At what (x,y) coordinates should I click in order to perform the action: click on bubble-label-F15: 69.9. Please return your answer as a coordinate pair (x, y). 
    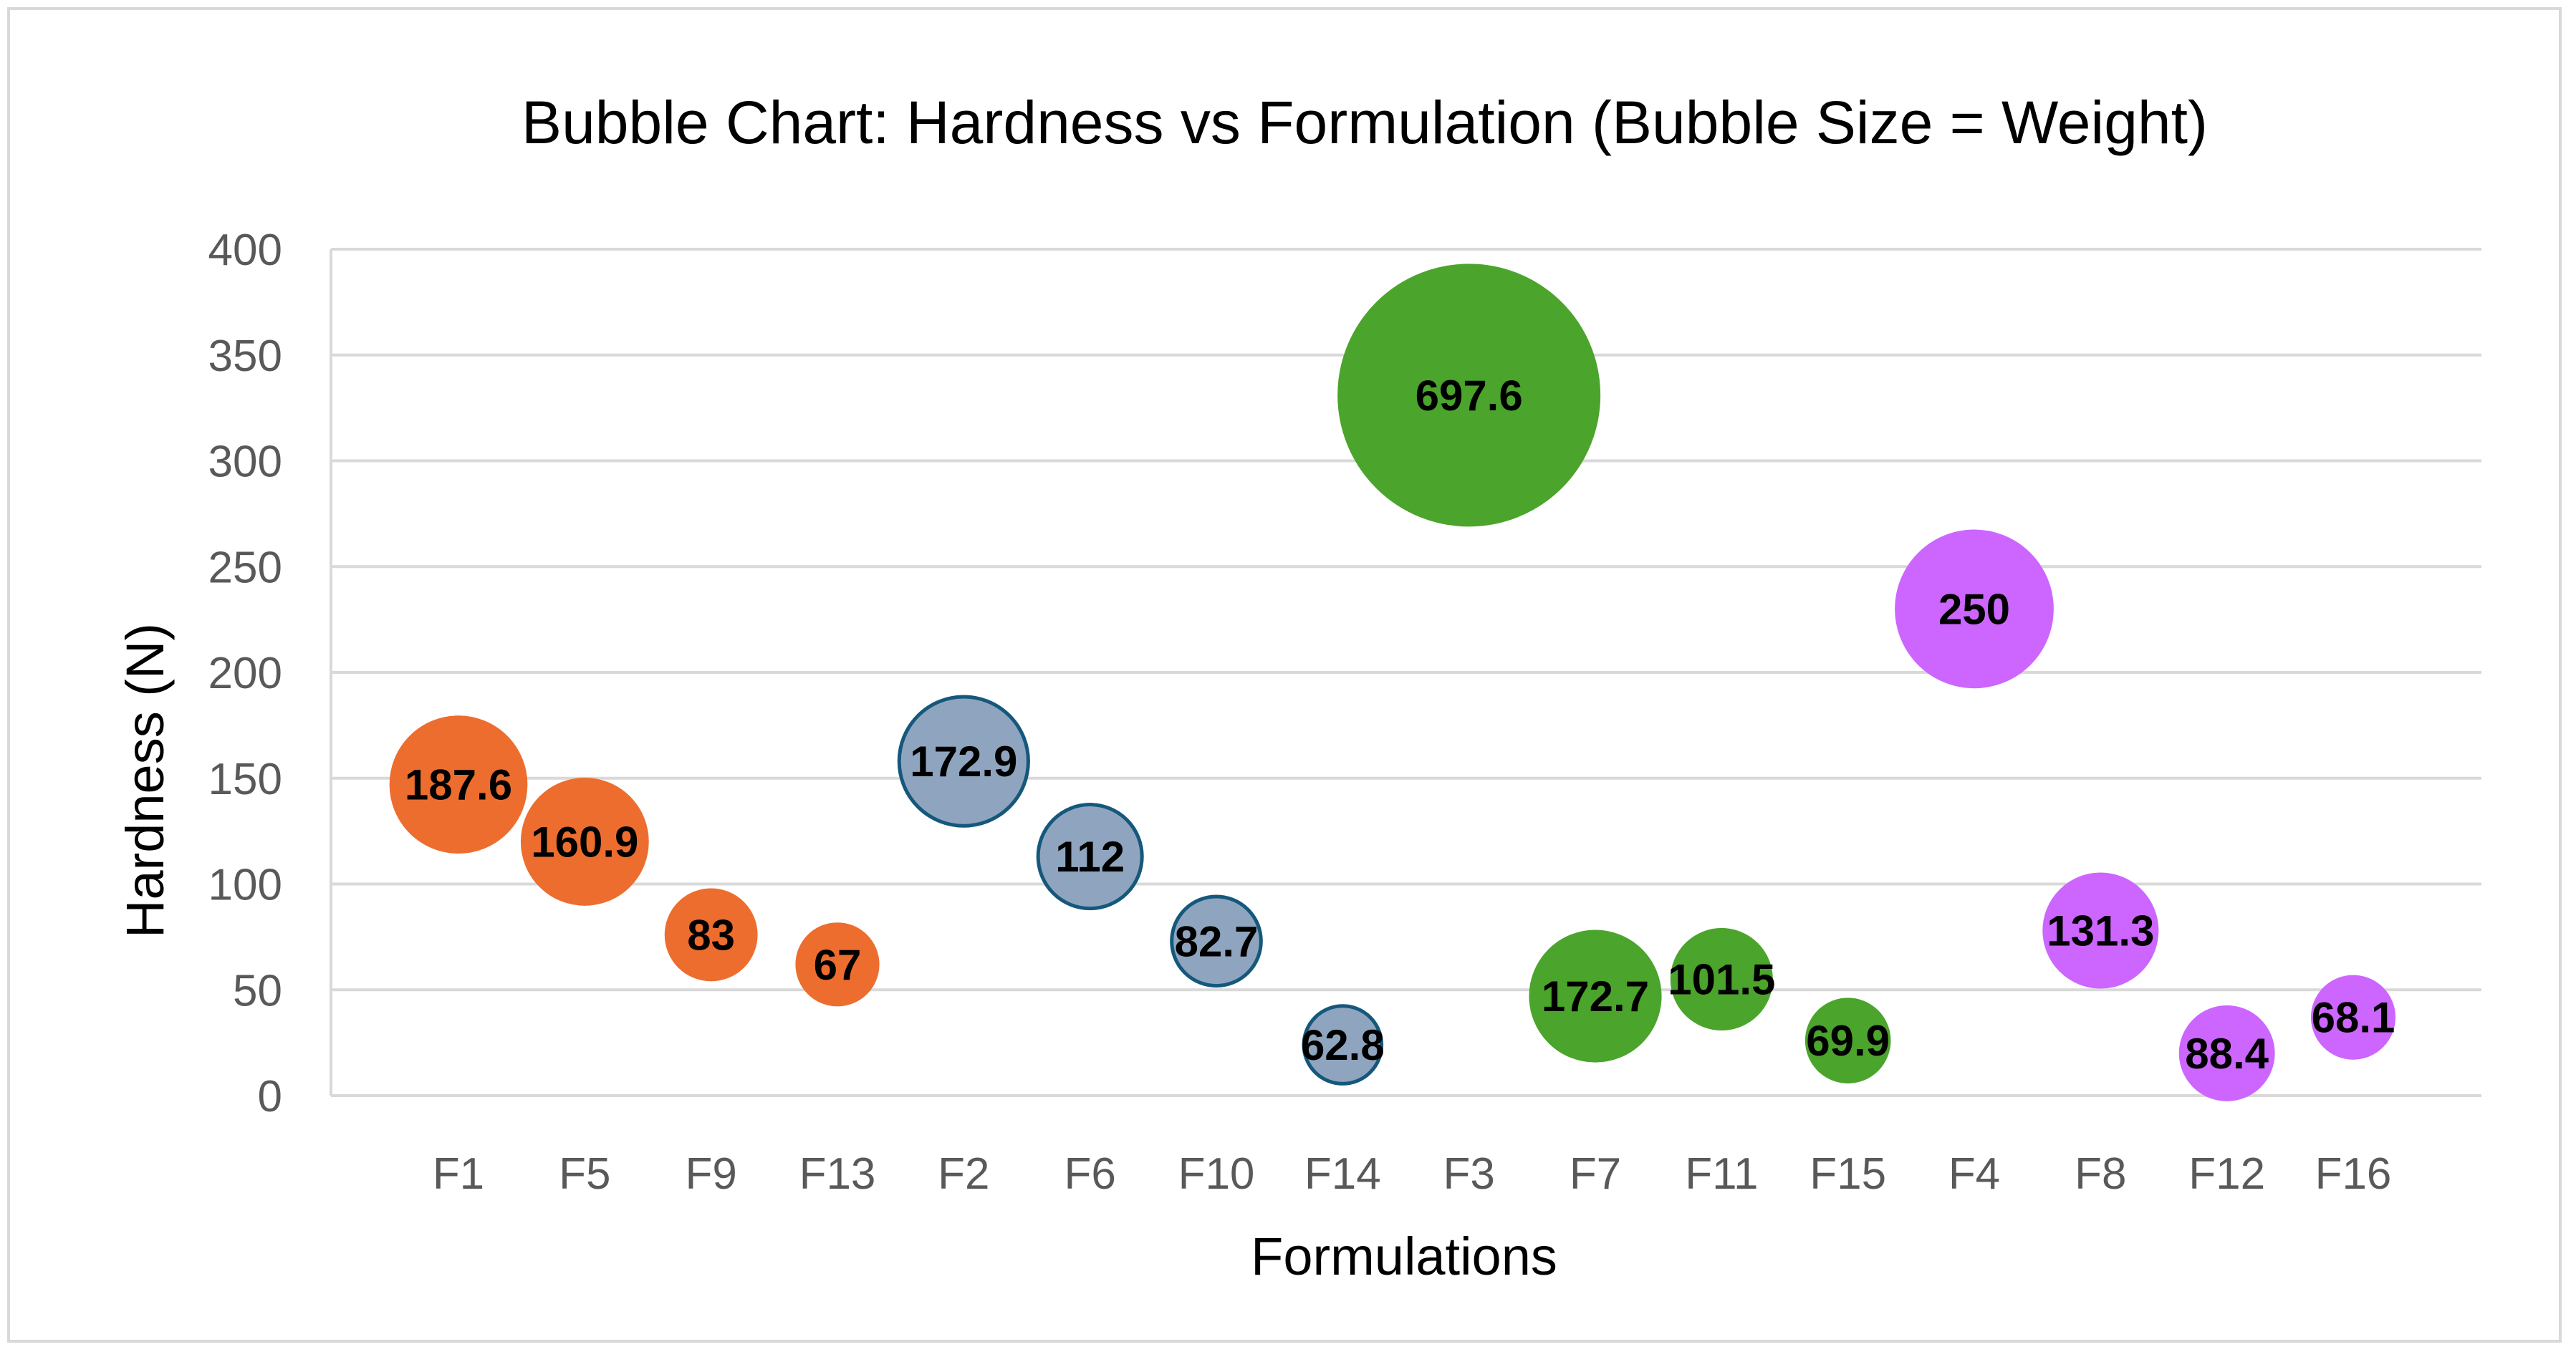
    Looking at the image, I should click on (1848, 1041).